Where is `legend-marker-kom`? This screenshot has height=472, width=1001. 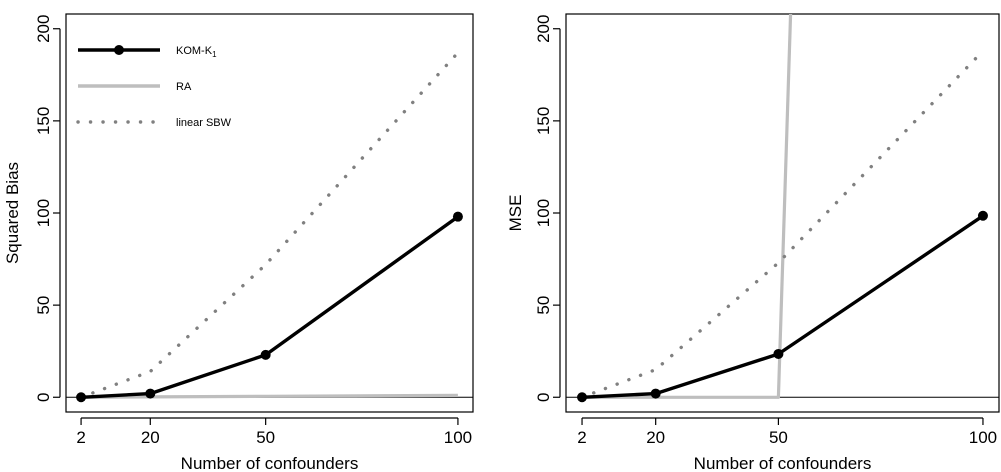 legend-marker-kom is located at coordinates (119, 50).